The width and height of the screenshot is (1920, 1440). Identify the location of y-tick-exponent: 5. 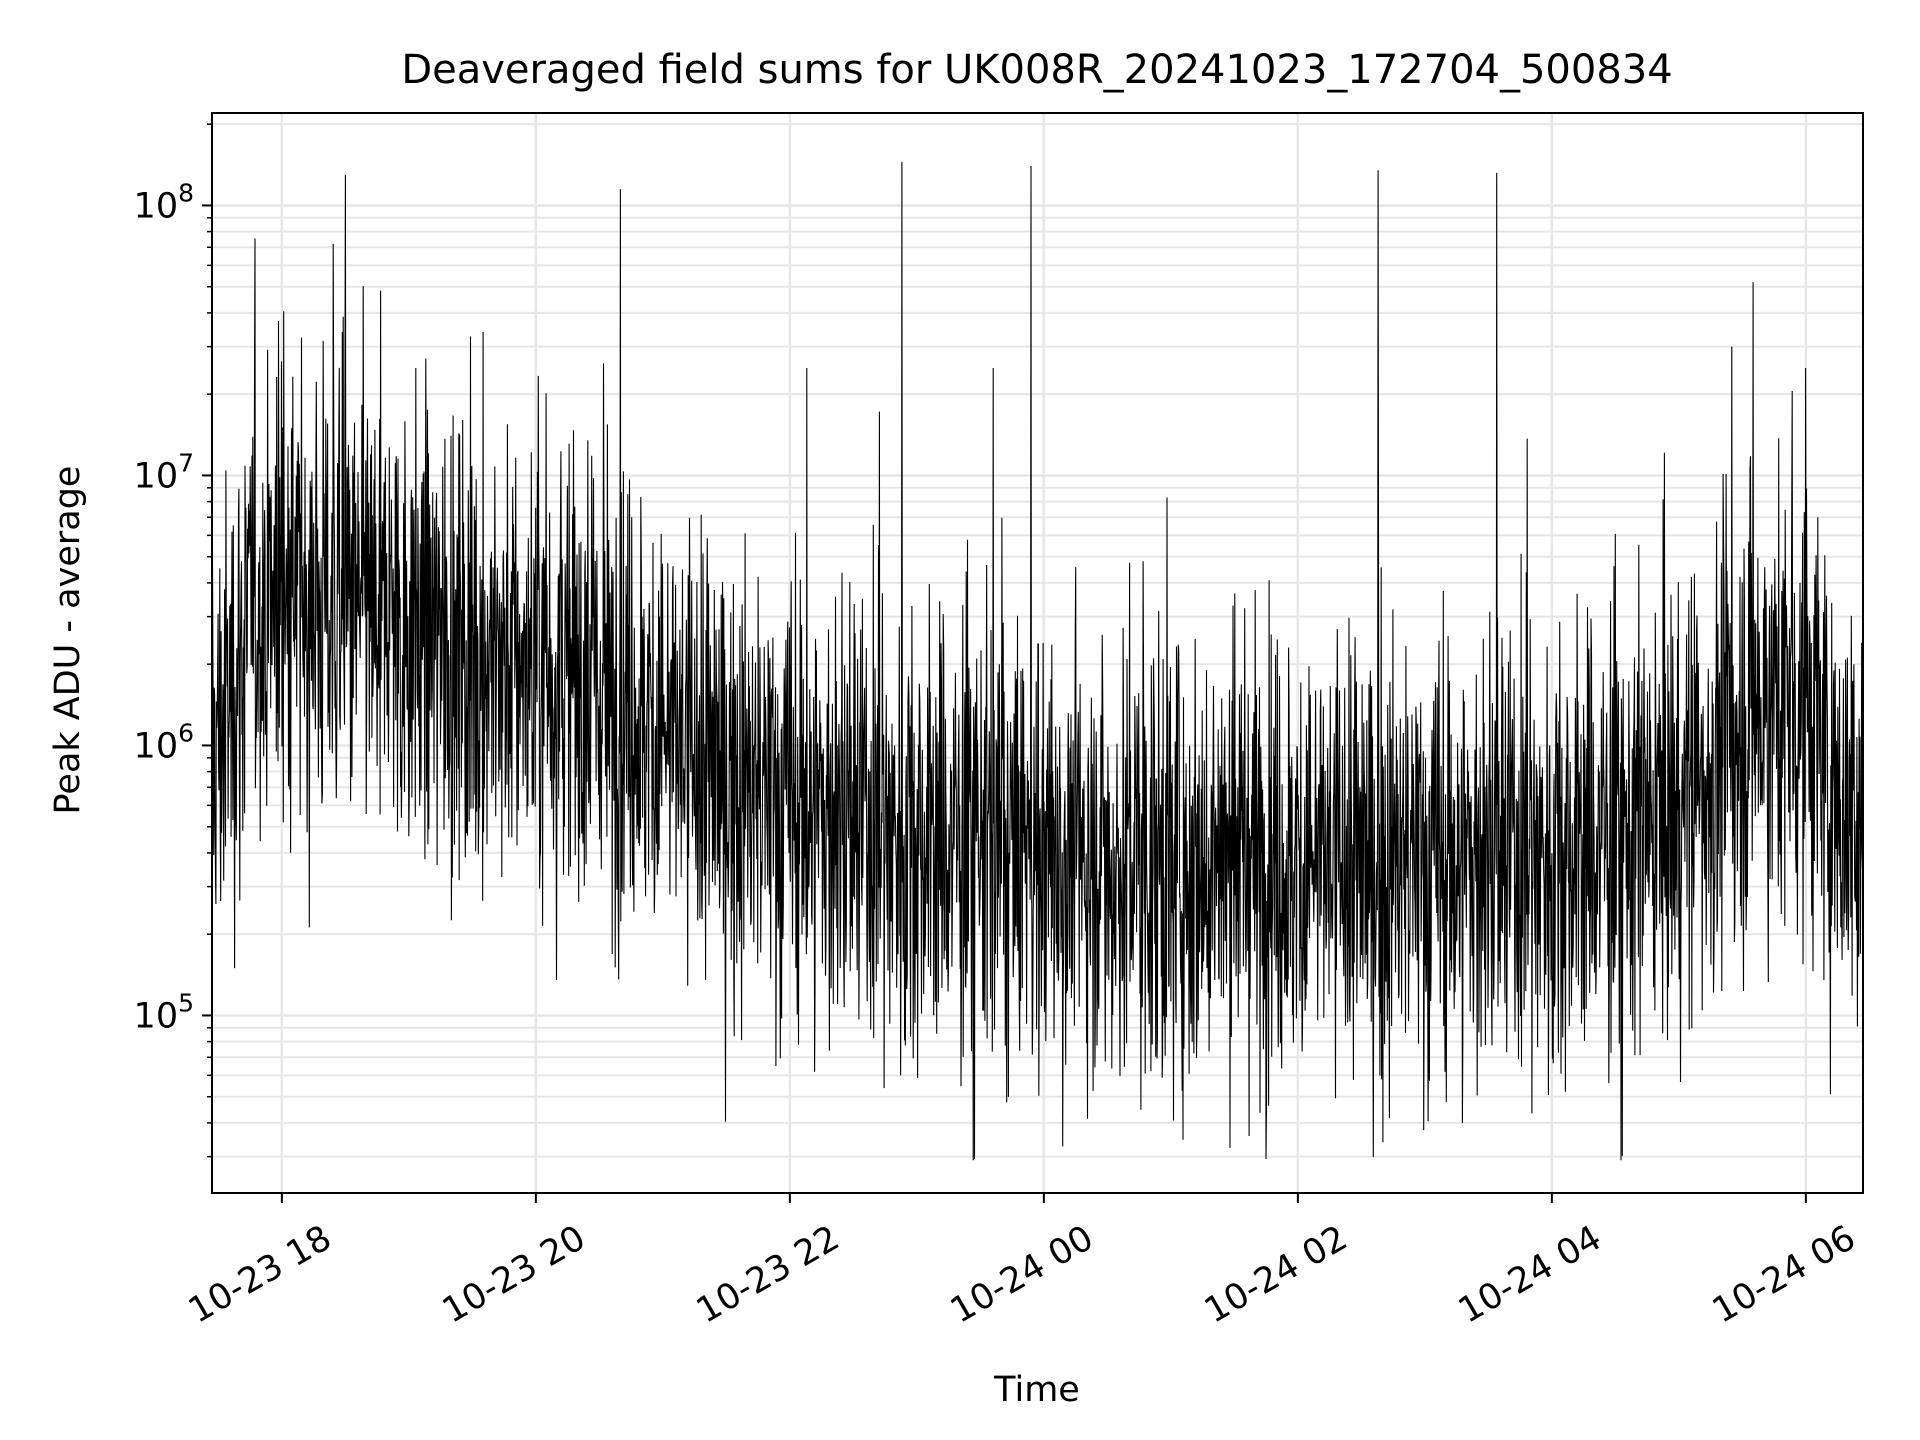
(186, 1002).